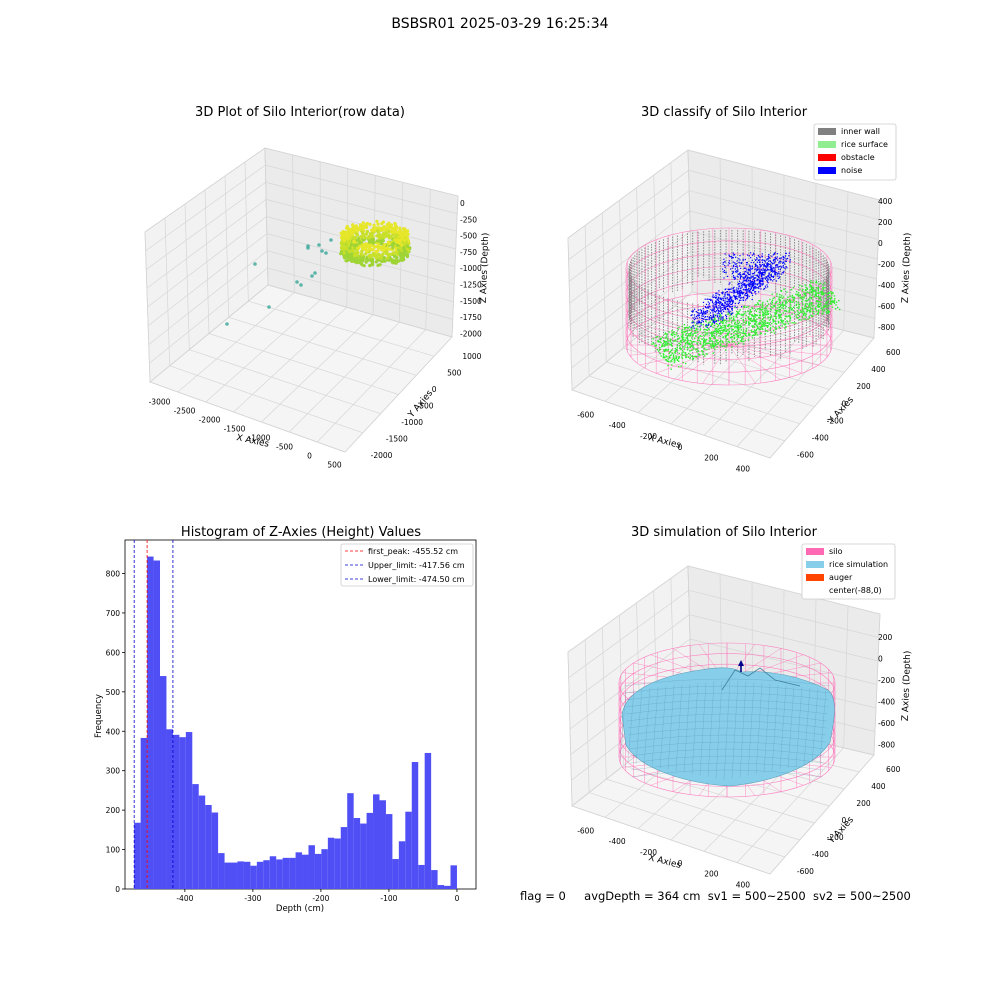 The image size is (1000, 1000). I want to click on raw-z-axis-label: Z Axies (Depth), so click(485, 268).